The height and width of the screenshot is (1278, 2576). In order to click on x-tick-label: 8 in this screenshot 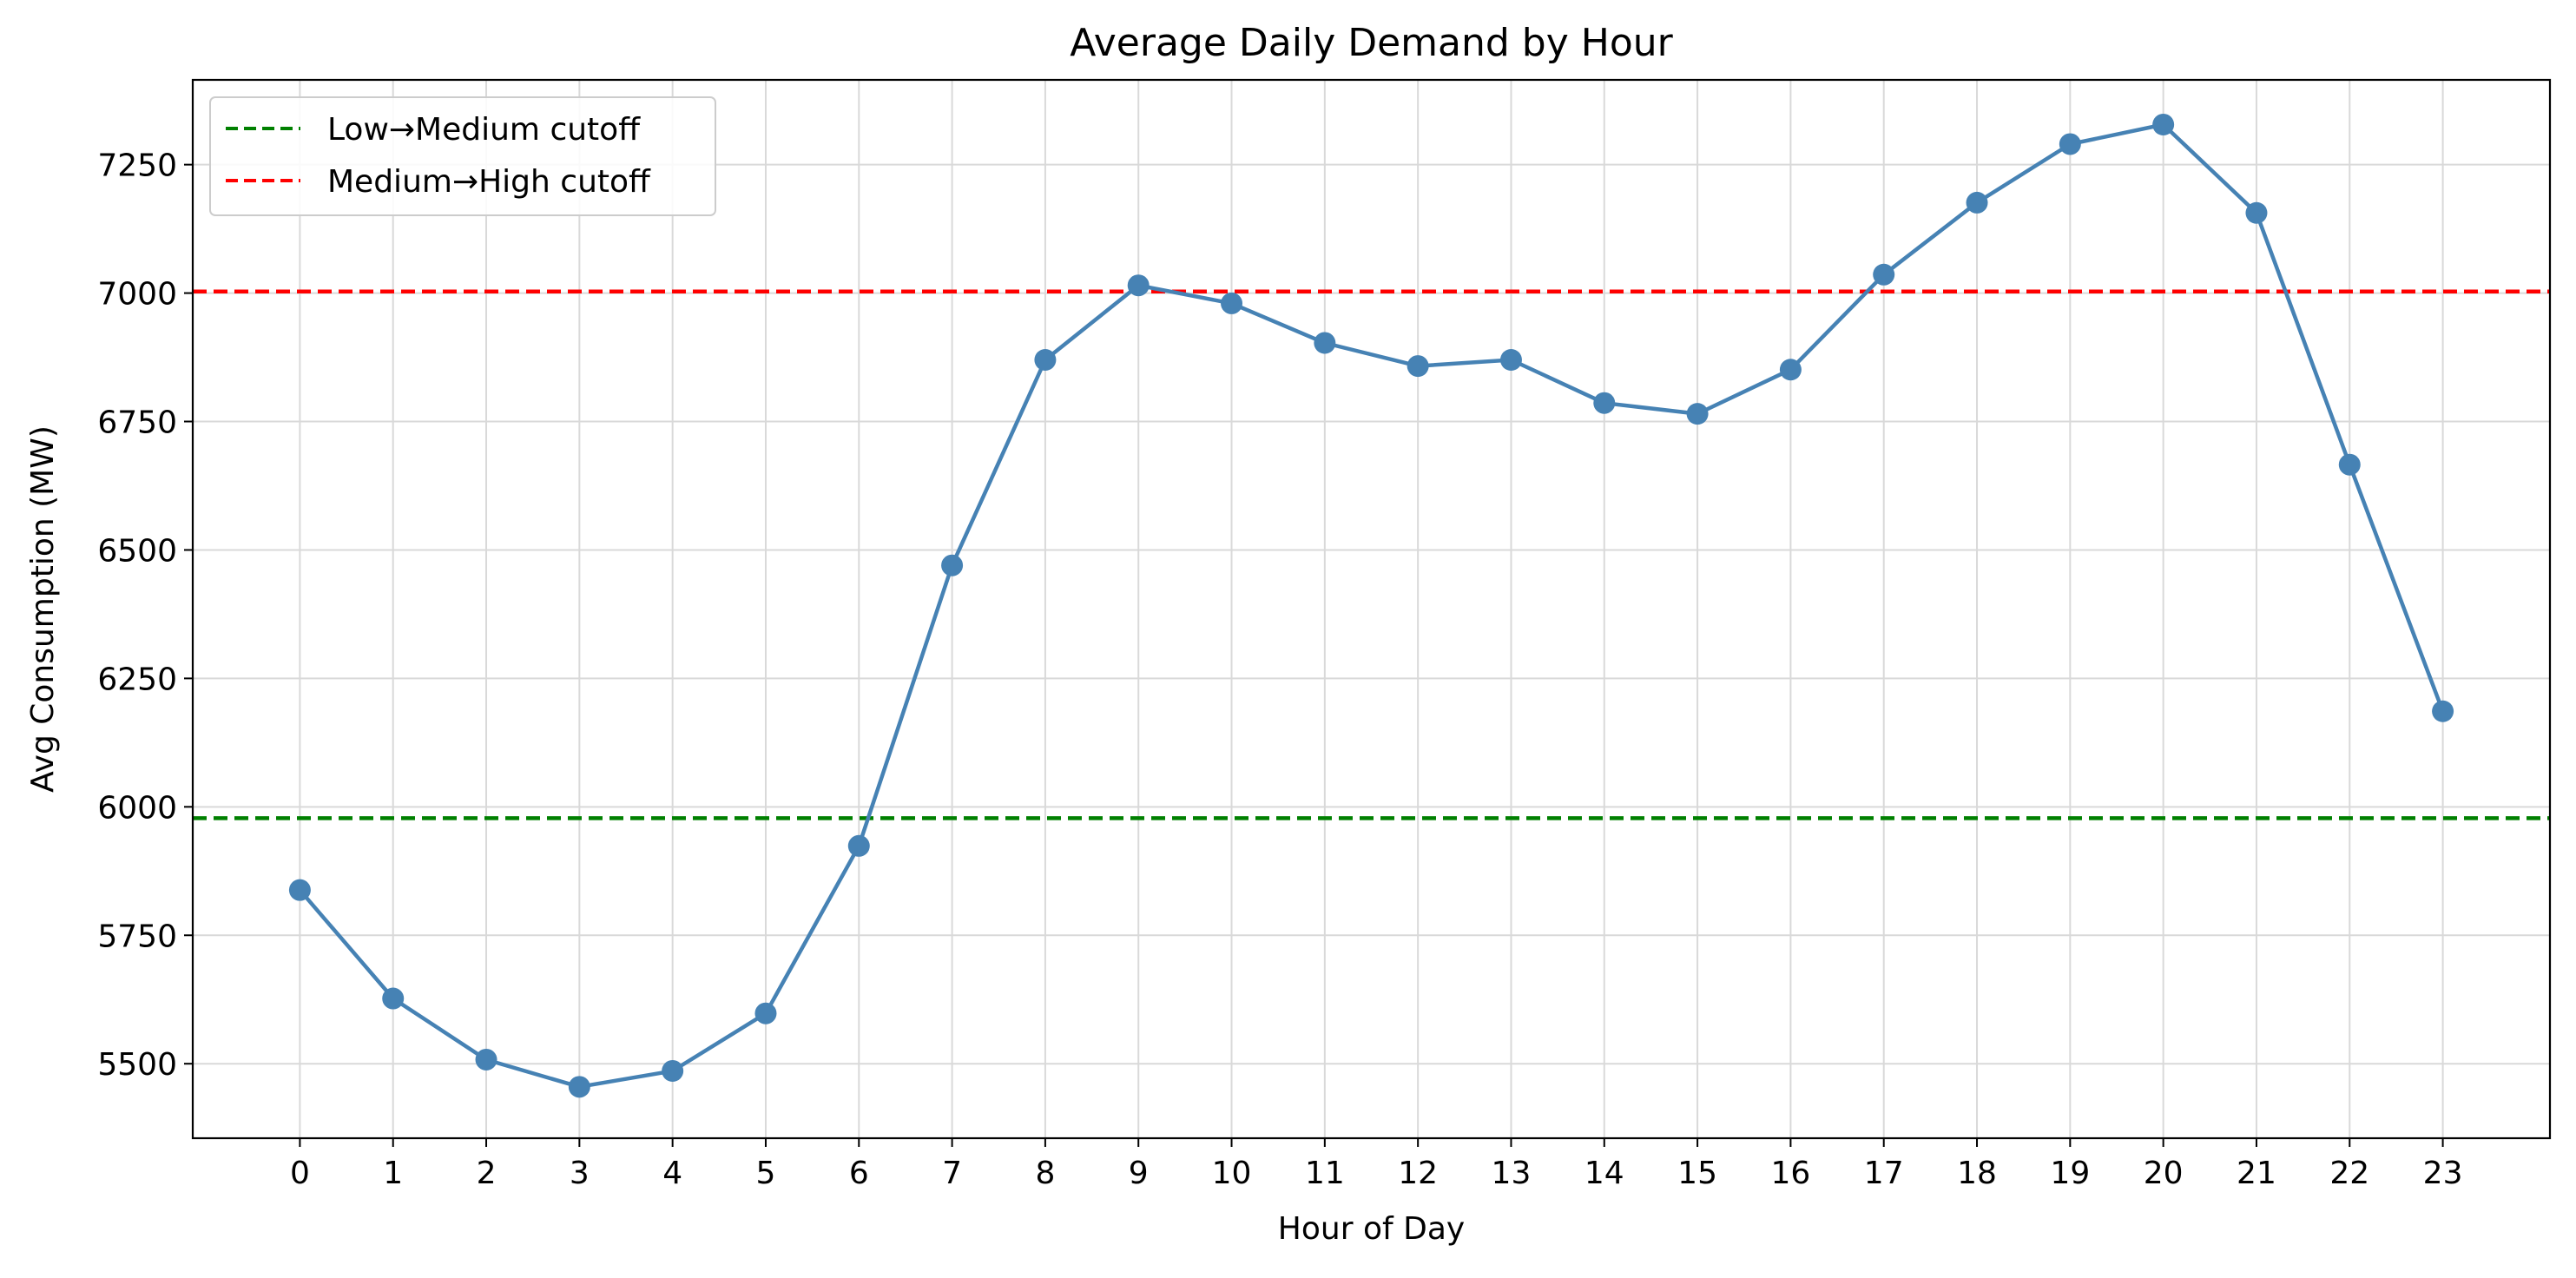, I will do `click(1045, 1174)`.